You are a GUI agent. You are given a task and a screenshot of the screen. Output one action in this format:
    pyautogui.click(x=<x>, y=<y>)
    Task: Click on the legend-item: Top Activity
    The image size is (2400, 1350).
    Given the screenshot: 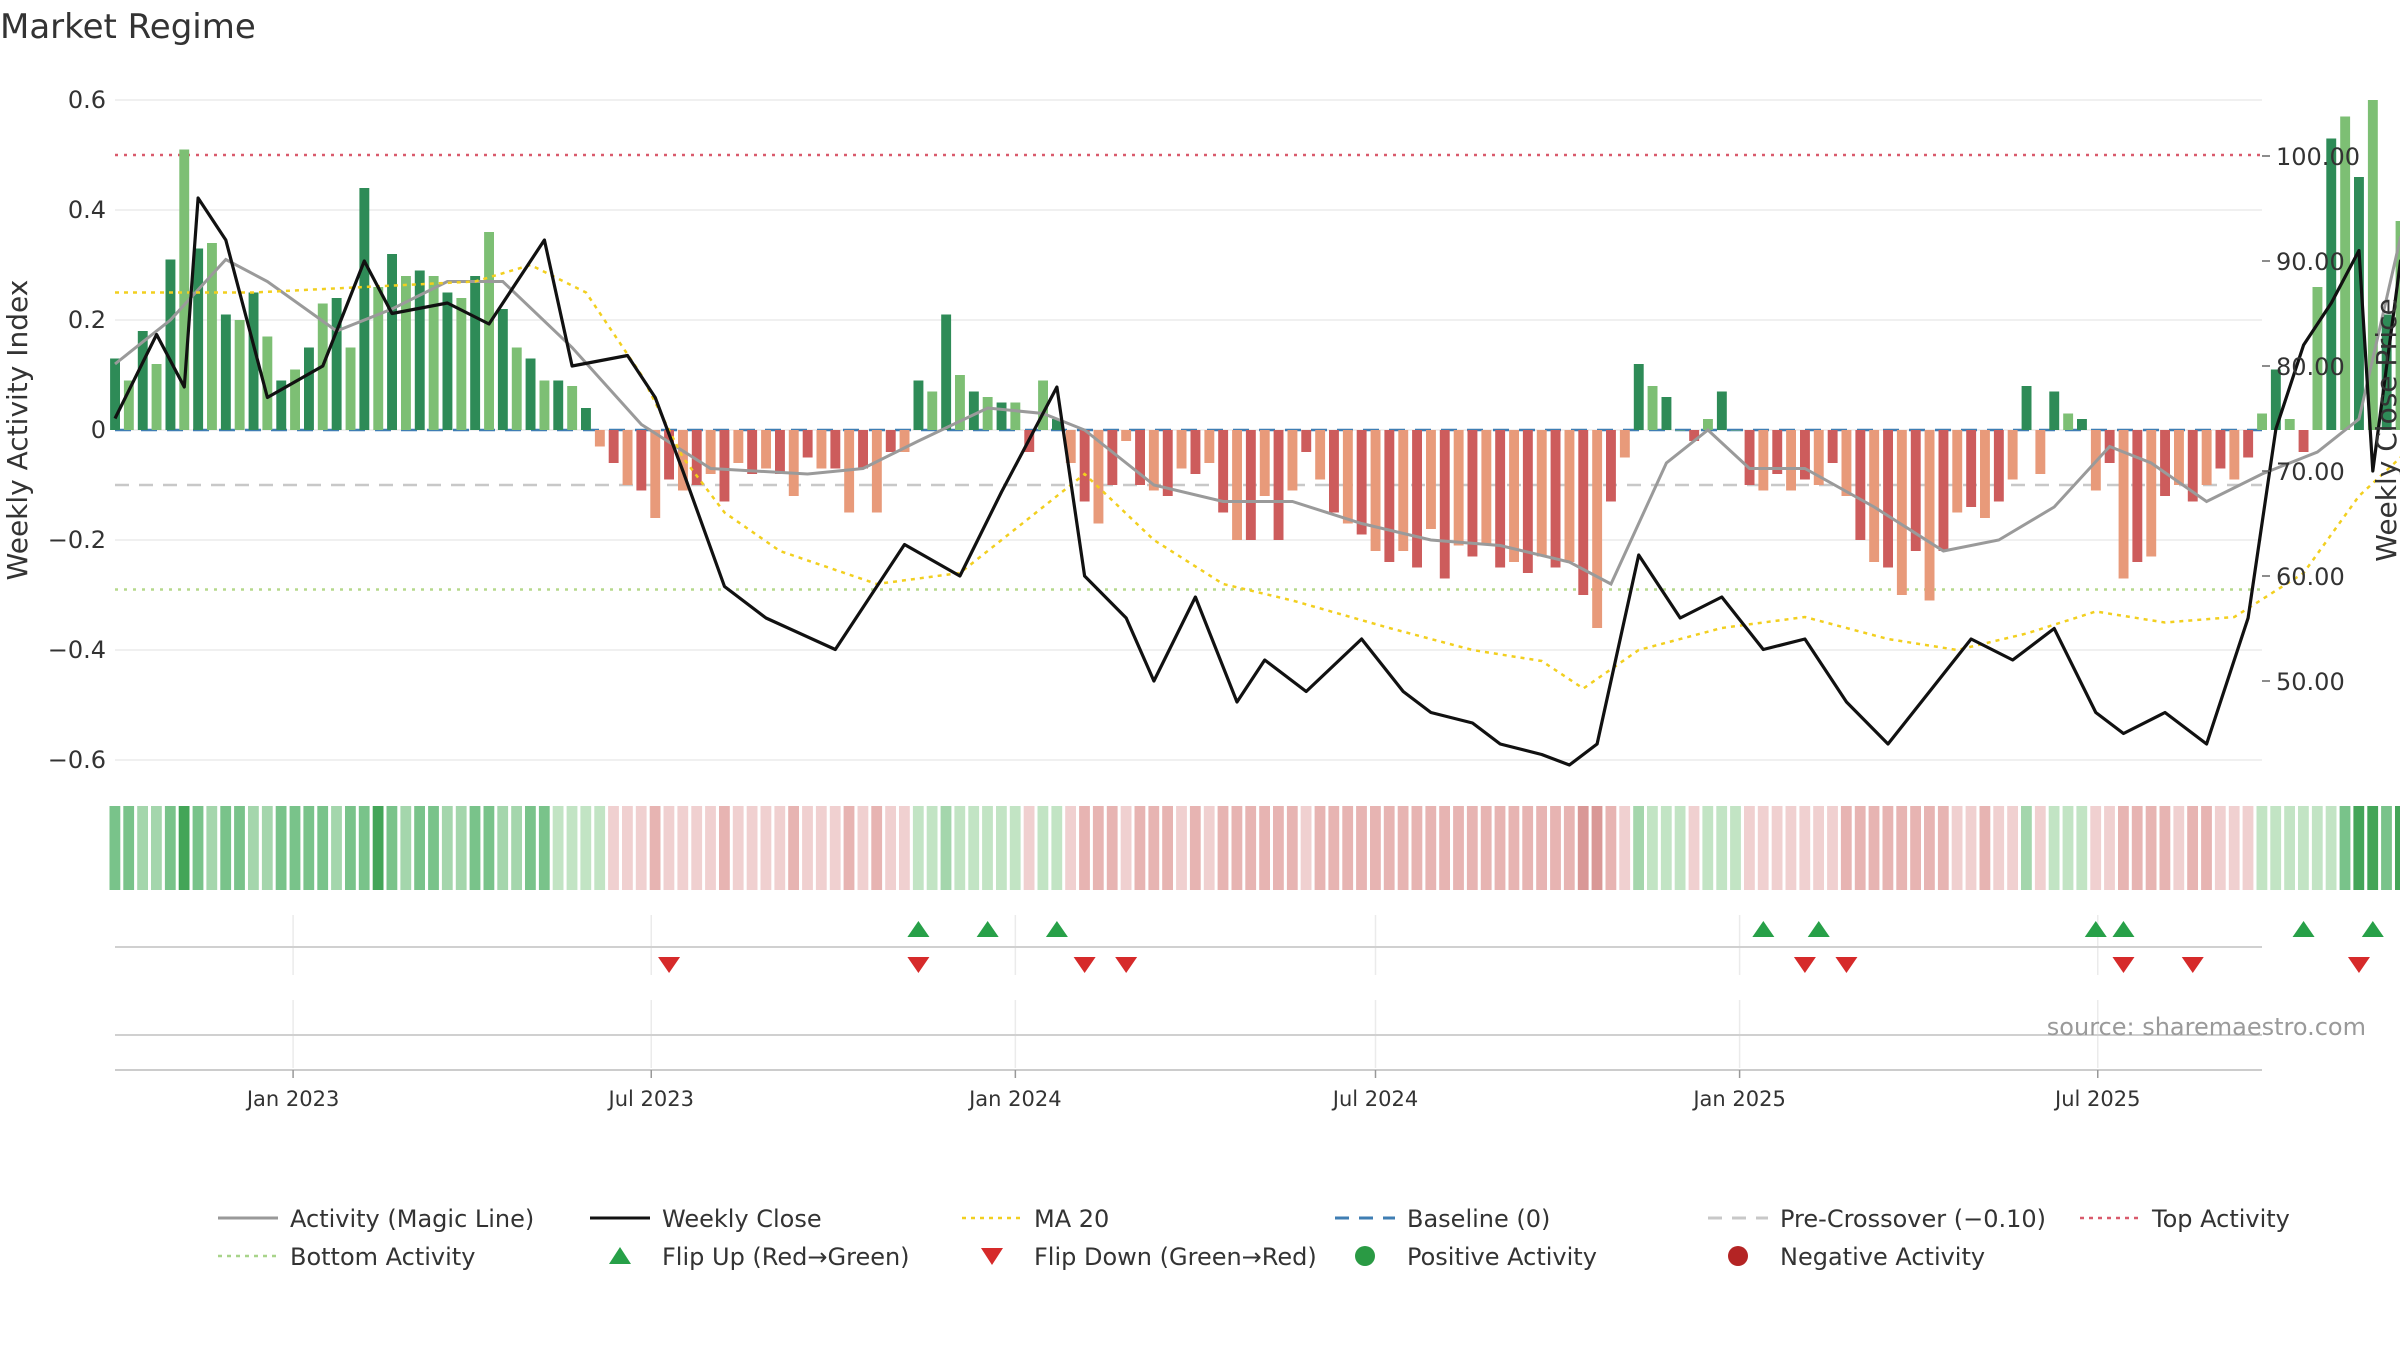 What is the action you would take?
    pyautogui.click(x=2185, y=1219)
    